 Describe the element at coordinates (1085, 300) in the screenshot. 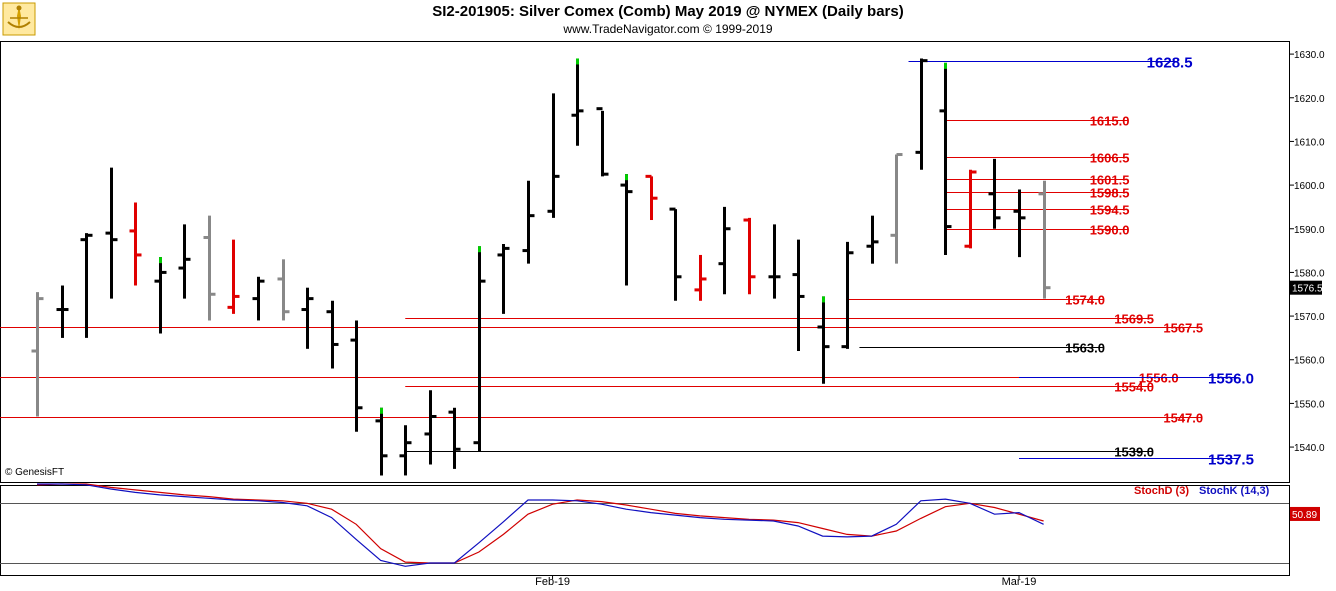

I see `level-label: 1574.0` at that location.